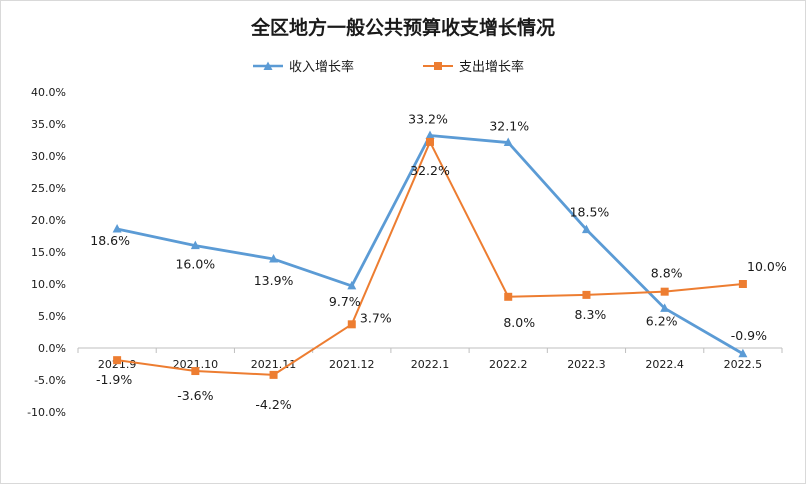  What do you see at coordinates (48, 284) in the screenshot?
I see `y-tick-label: 10.0%` at bounding box center [48, 284].